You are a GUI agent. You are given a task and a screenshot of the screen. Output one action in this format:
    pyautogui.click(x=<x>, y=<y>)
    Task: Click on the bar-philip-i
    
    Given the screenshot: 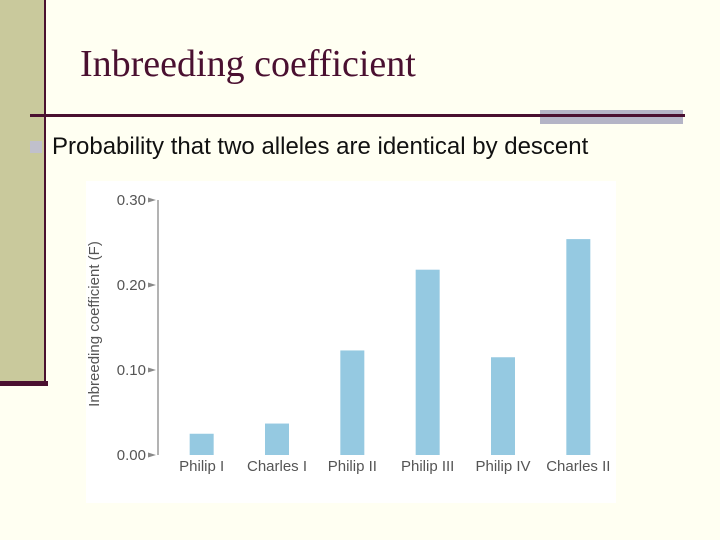 What is the action you would take?
    pyautogui.click(x=201, y=444)
    